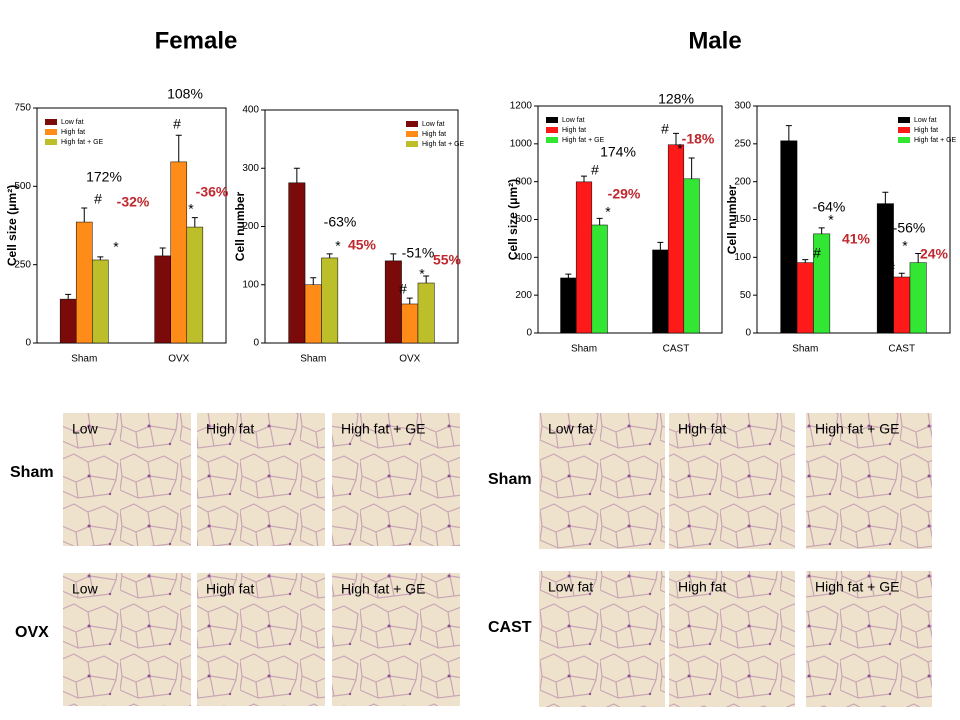 This screenshot has width=960, height=720. Describe the element at coordinates (523, 219) in the screenshot. I see `y-tick-label: 600` at that location.